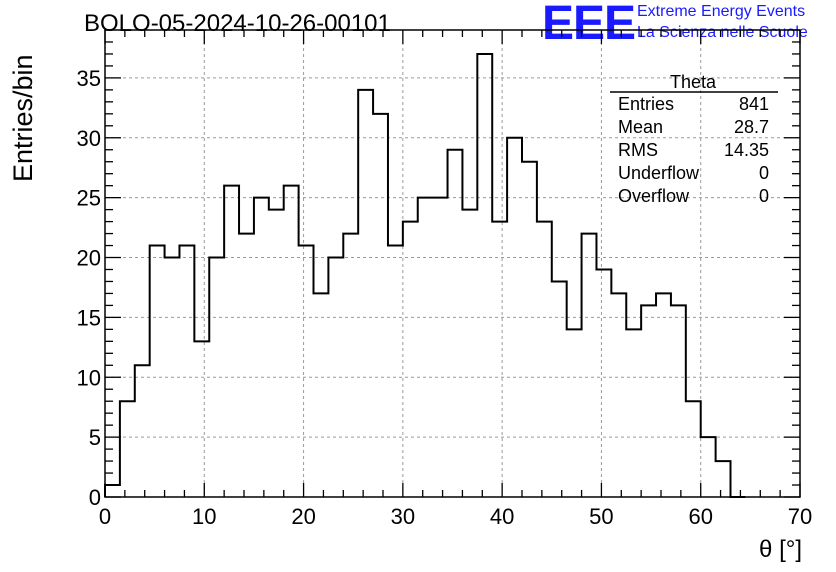 Image resolution: width=836 pixels, height=572 pixels. What do you see at coordinates (502, 516) in the screenshot?
I see `x-tick-label: 40` at bounding box center [502, 516].